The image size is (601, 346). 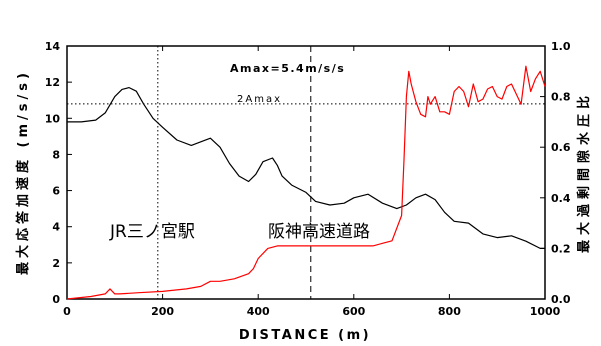 I want to click on left-y-tick-label: 14, so click(x=53, y=46).